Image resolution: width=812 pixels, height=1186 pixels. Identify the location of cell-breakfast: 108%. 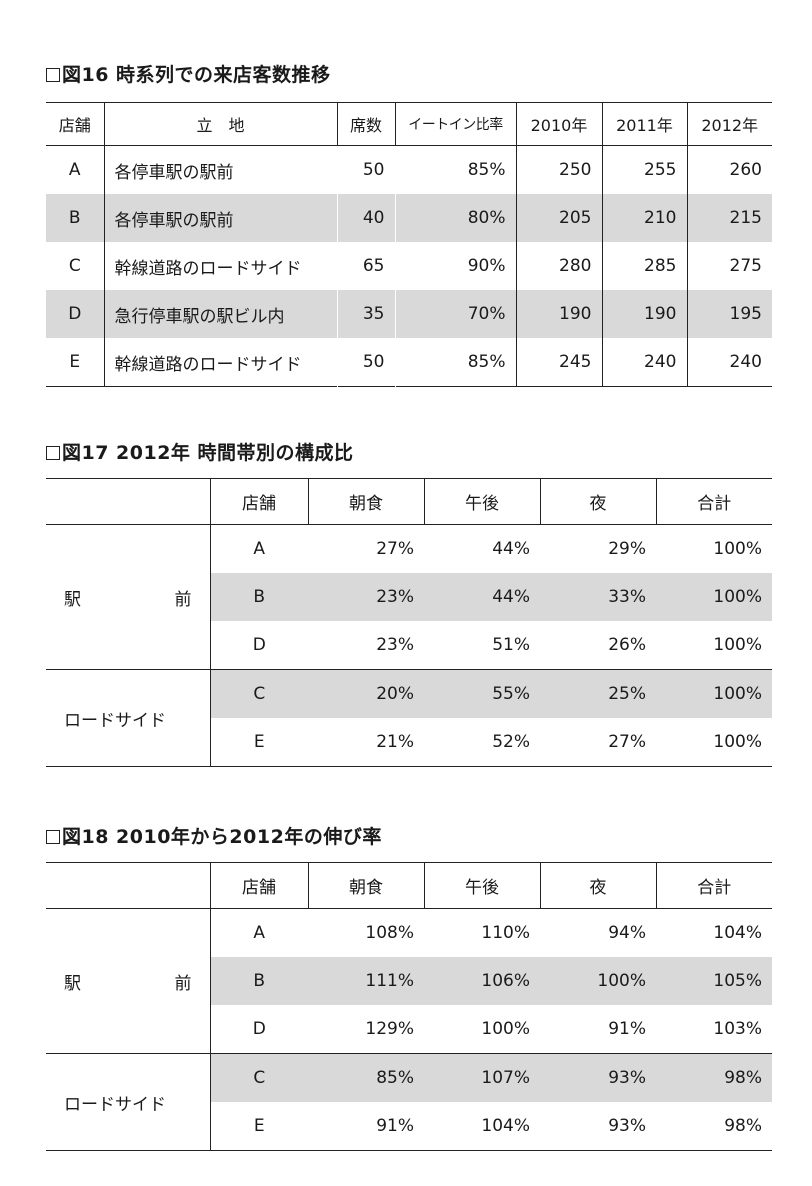
(389, 933).